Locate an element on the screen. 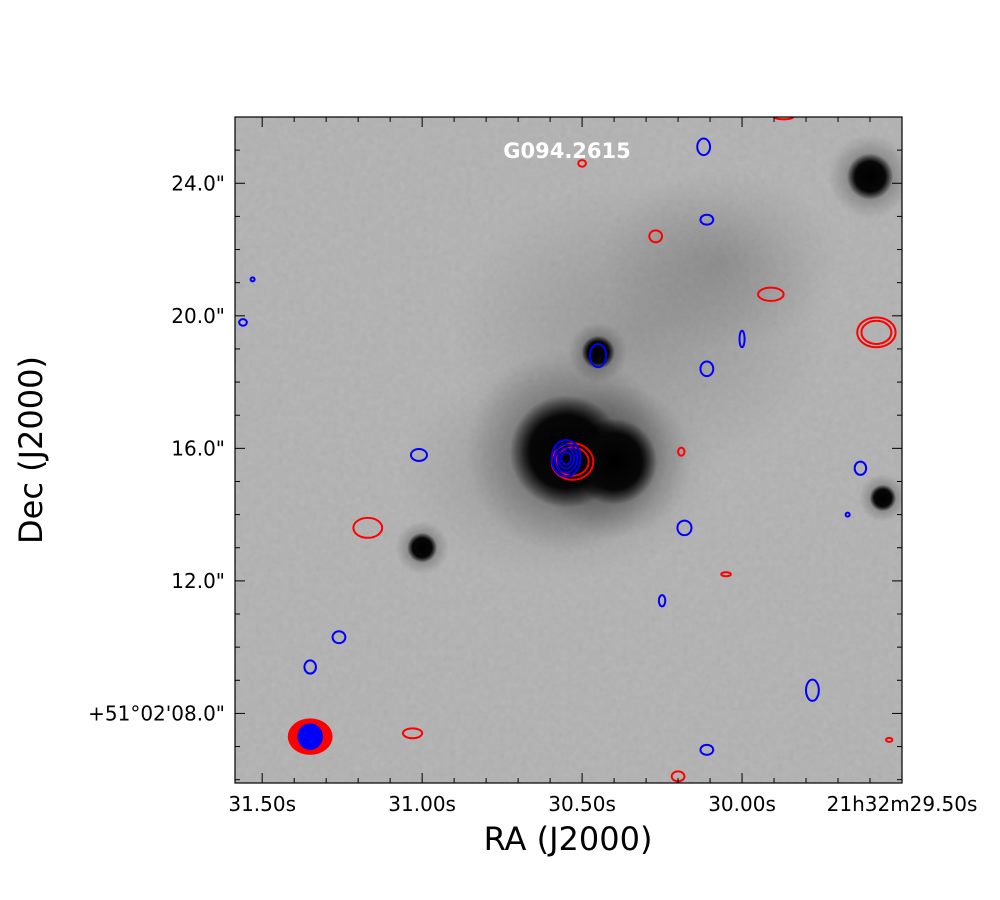 The height and width of the screenshot is (900, 1000). x-tick-label: 30.50s is located at coordinates (582, 804).